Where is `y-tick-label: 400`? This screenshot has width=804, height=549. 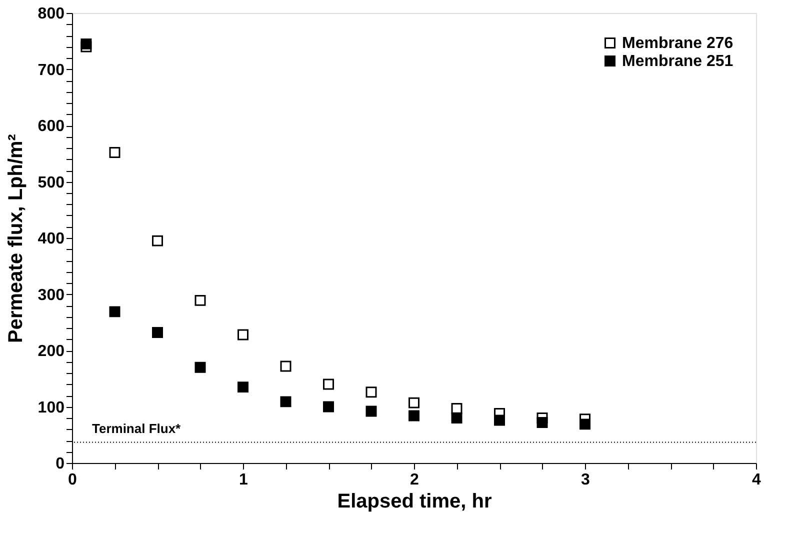
y-tick-label: 400 is located at coordinates (51, 239).